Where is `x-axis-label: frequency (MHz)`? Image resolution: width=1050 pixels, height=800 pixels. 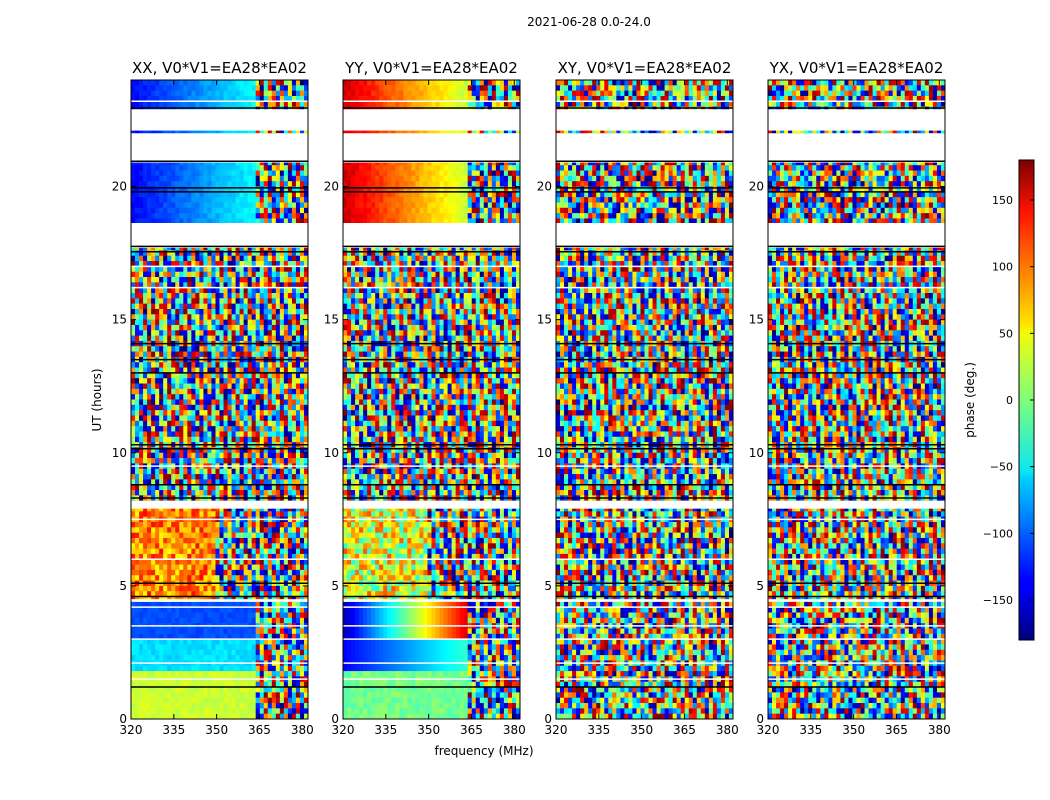
x-axis-label: frequency (MHz) is located at coordinates (483, 751).